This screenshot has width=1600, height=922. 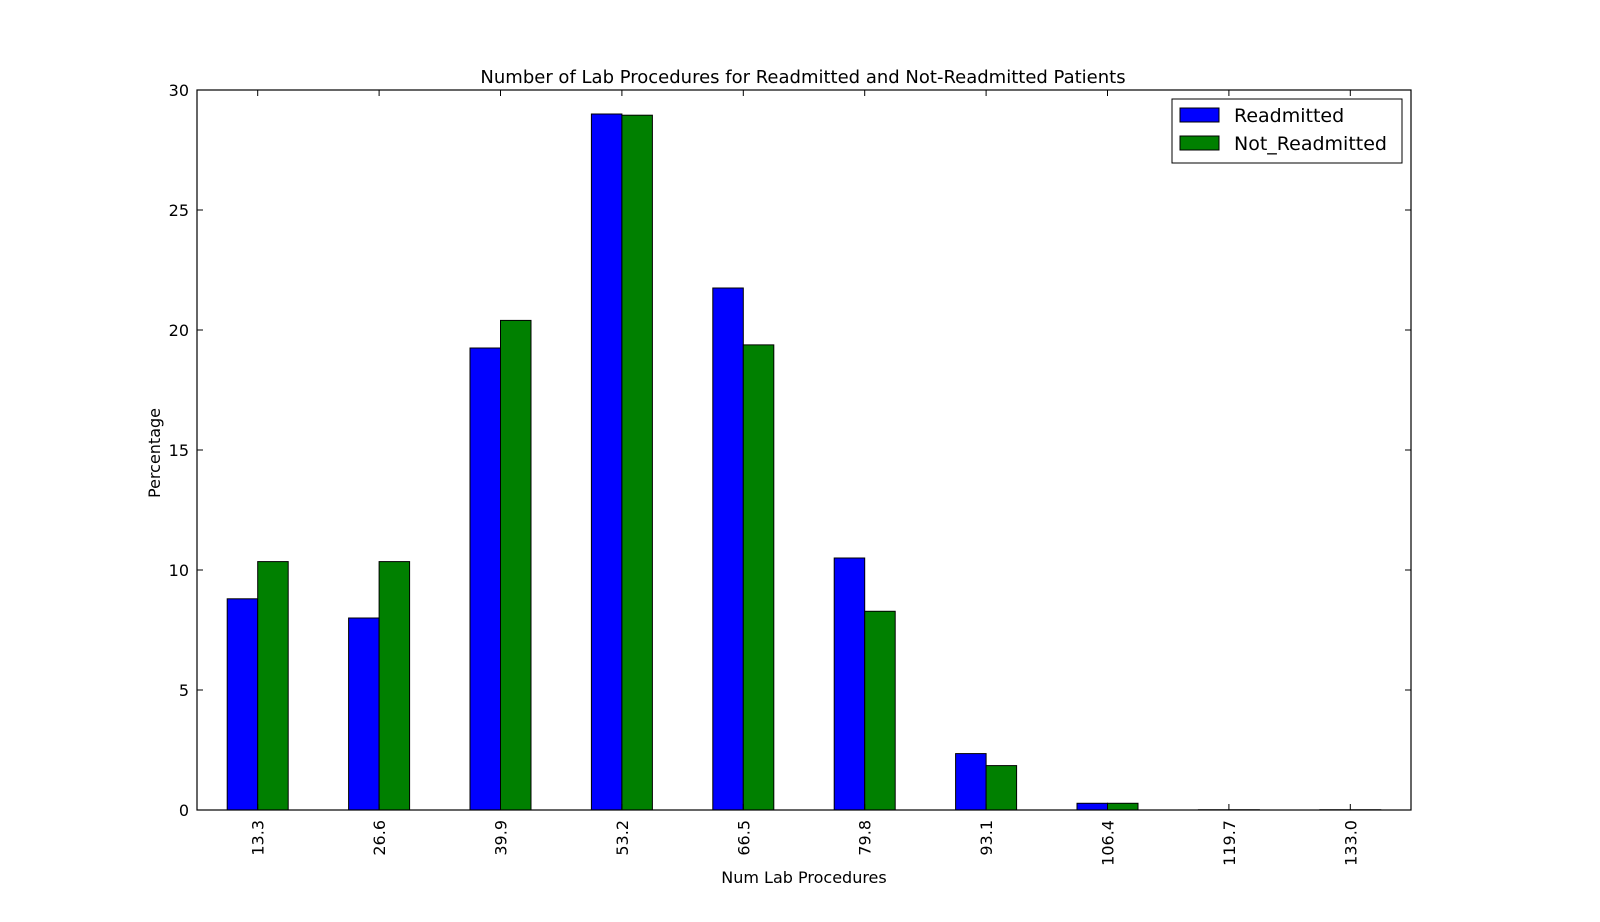 What do you see at coordinates (1289, 116) in the screenshot?
I see `legend-label-readmitted: Readmitted` at bounding box center [1289, 116].